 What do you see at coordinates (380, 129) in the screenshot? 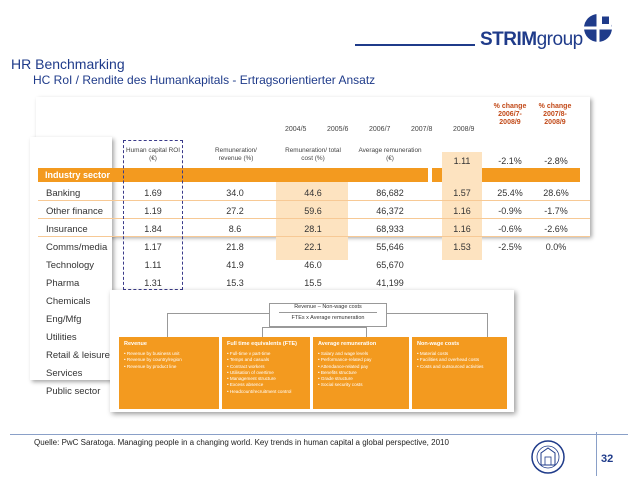
I see `year-header: 2006/7` at bounding box center [380, 129].